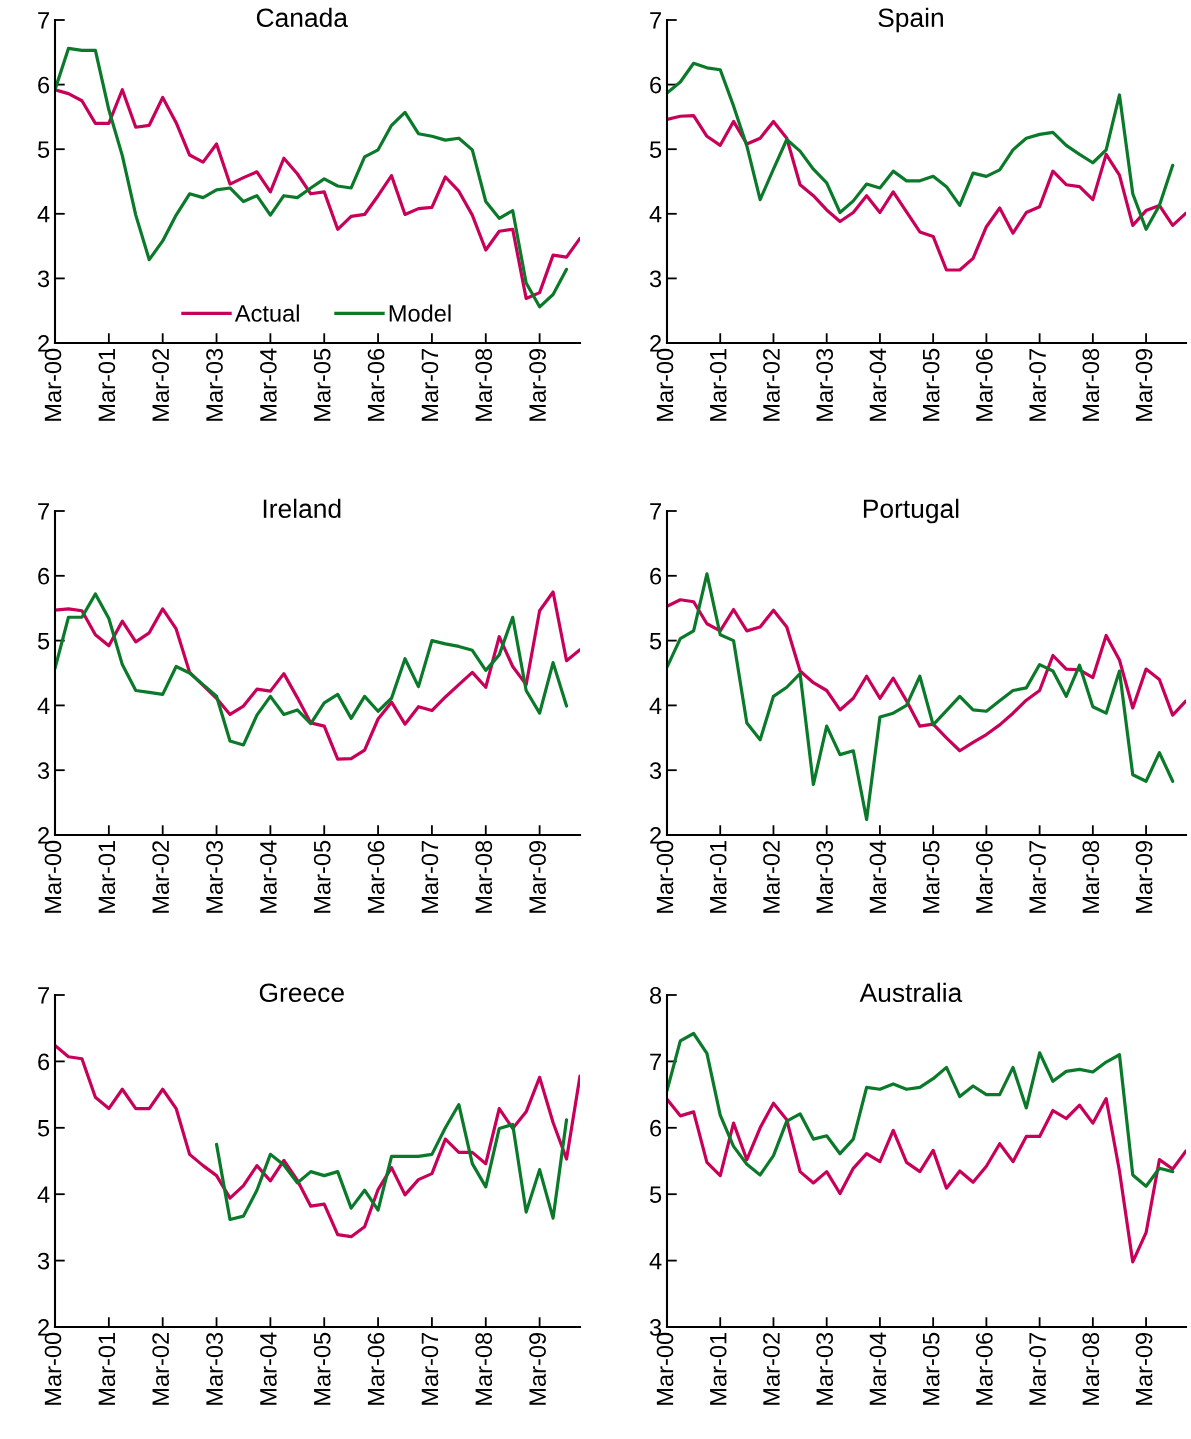 The width and height of the screenshot is (1191, 1439). What do you see at coordinates (302, 17) in the screenshot?
I see `chart-title: Canada` at bounding box center [302, 17].